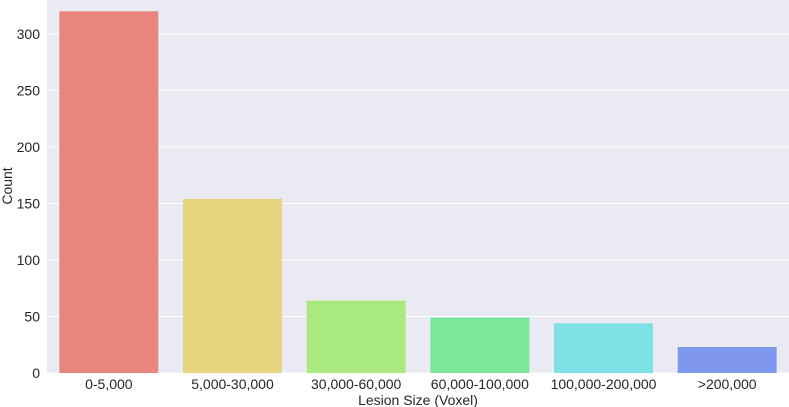  Describe the element at coordinates (32, 316) in the screenshot. I see `y-tick-label: 50` at that location.